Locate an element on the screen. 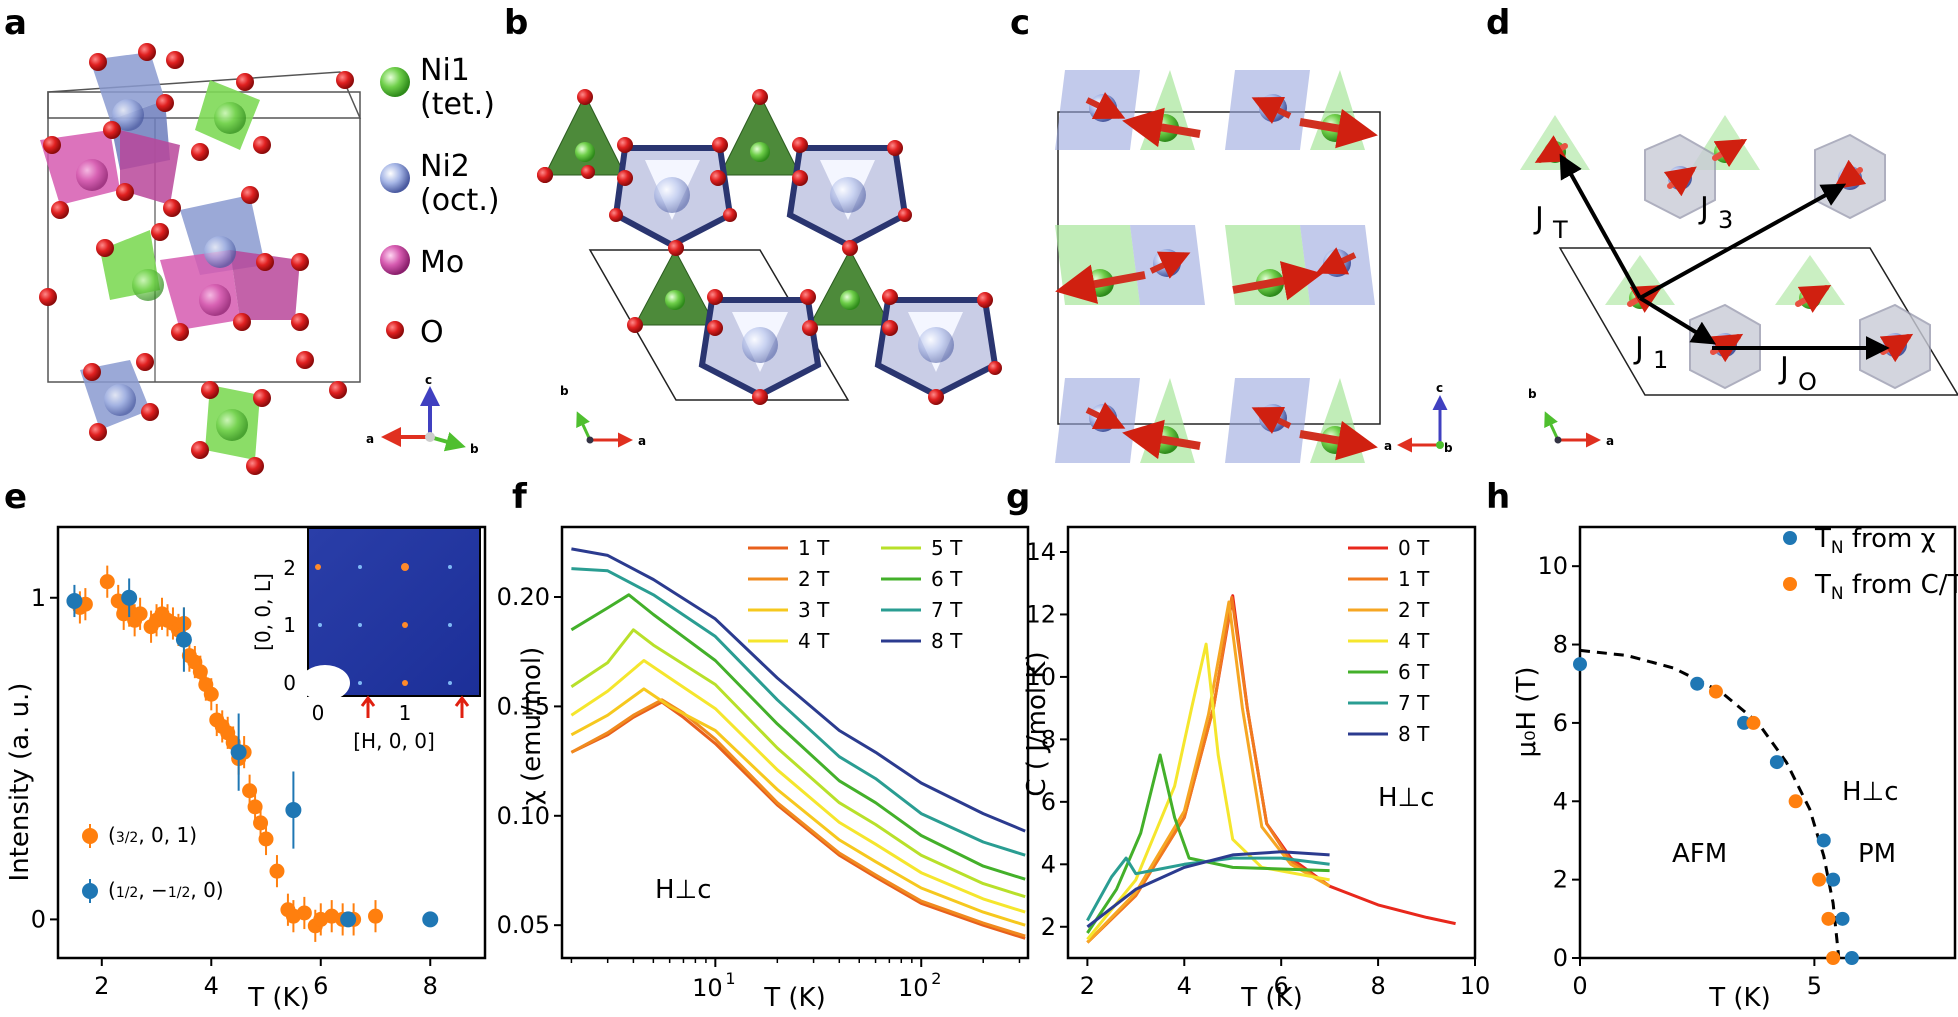 This screenshot has height=1017, width=1958. inset-e: 2 1 0 0 1 [0, 0, L] [H, 0, 0] is located at coordinates (366, 640).